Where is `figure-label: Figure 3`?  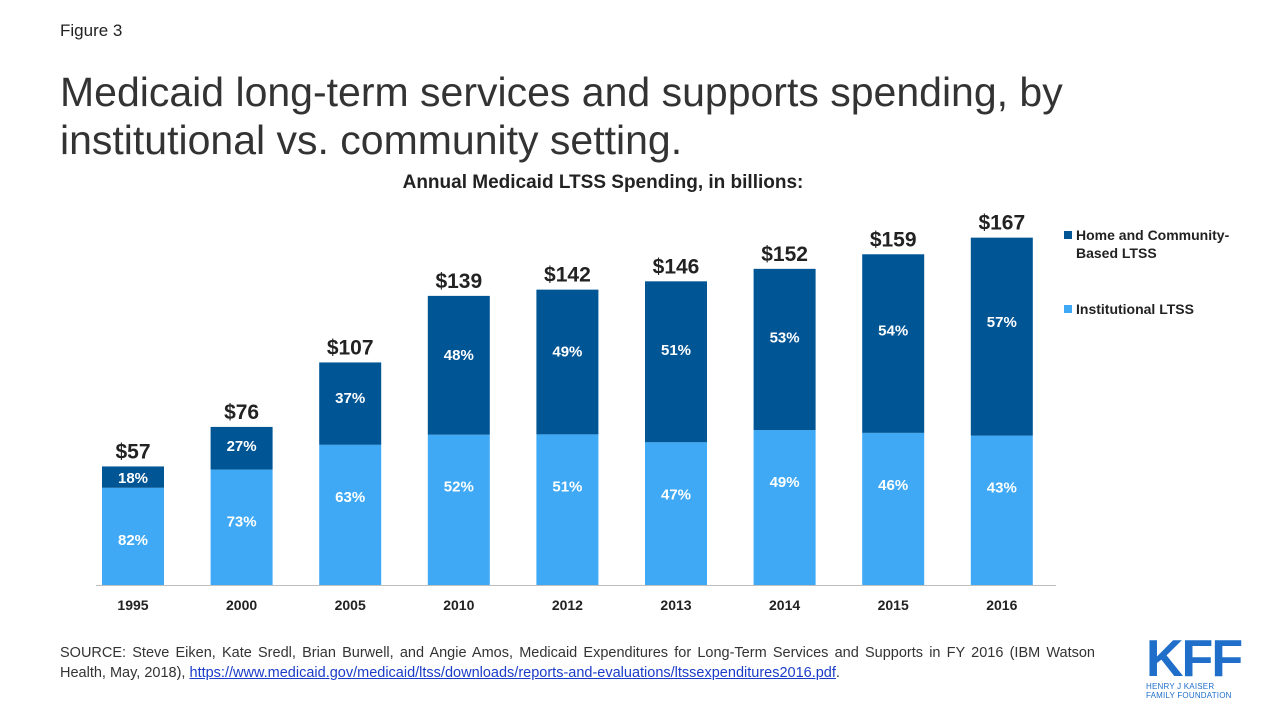
figure-label: Figure 3 is located at coordinates (91, 30).